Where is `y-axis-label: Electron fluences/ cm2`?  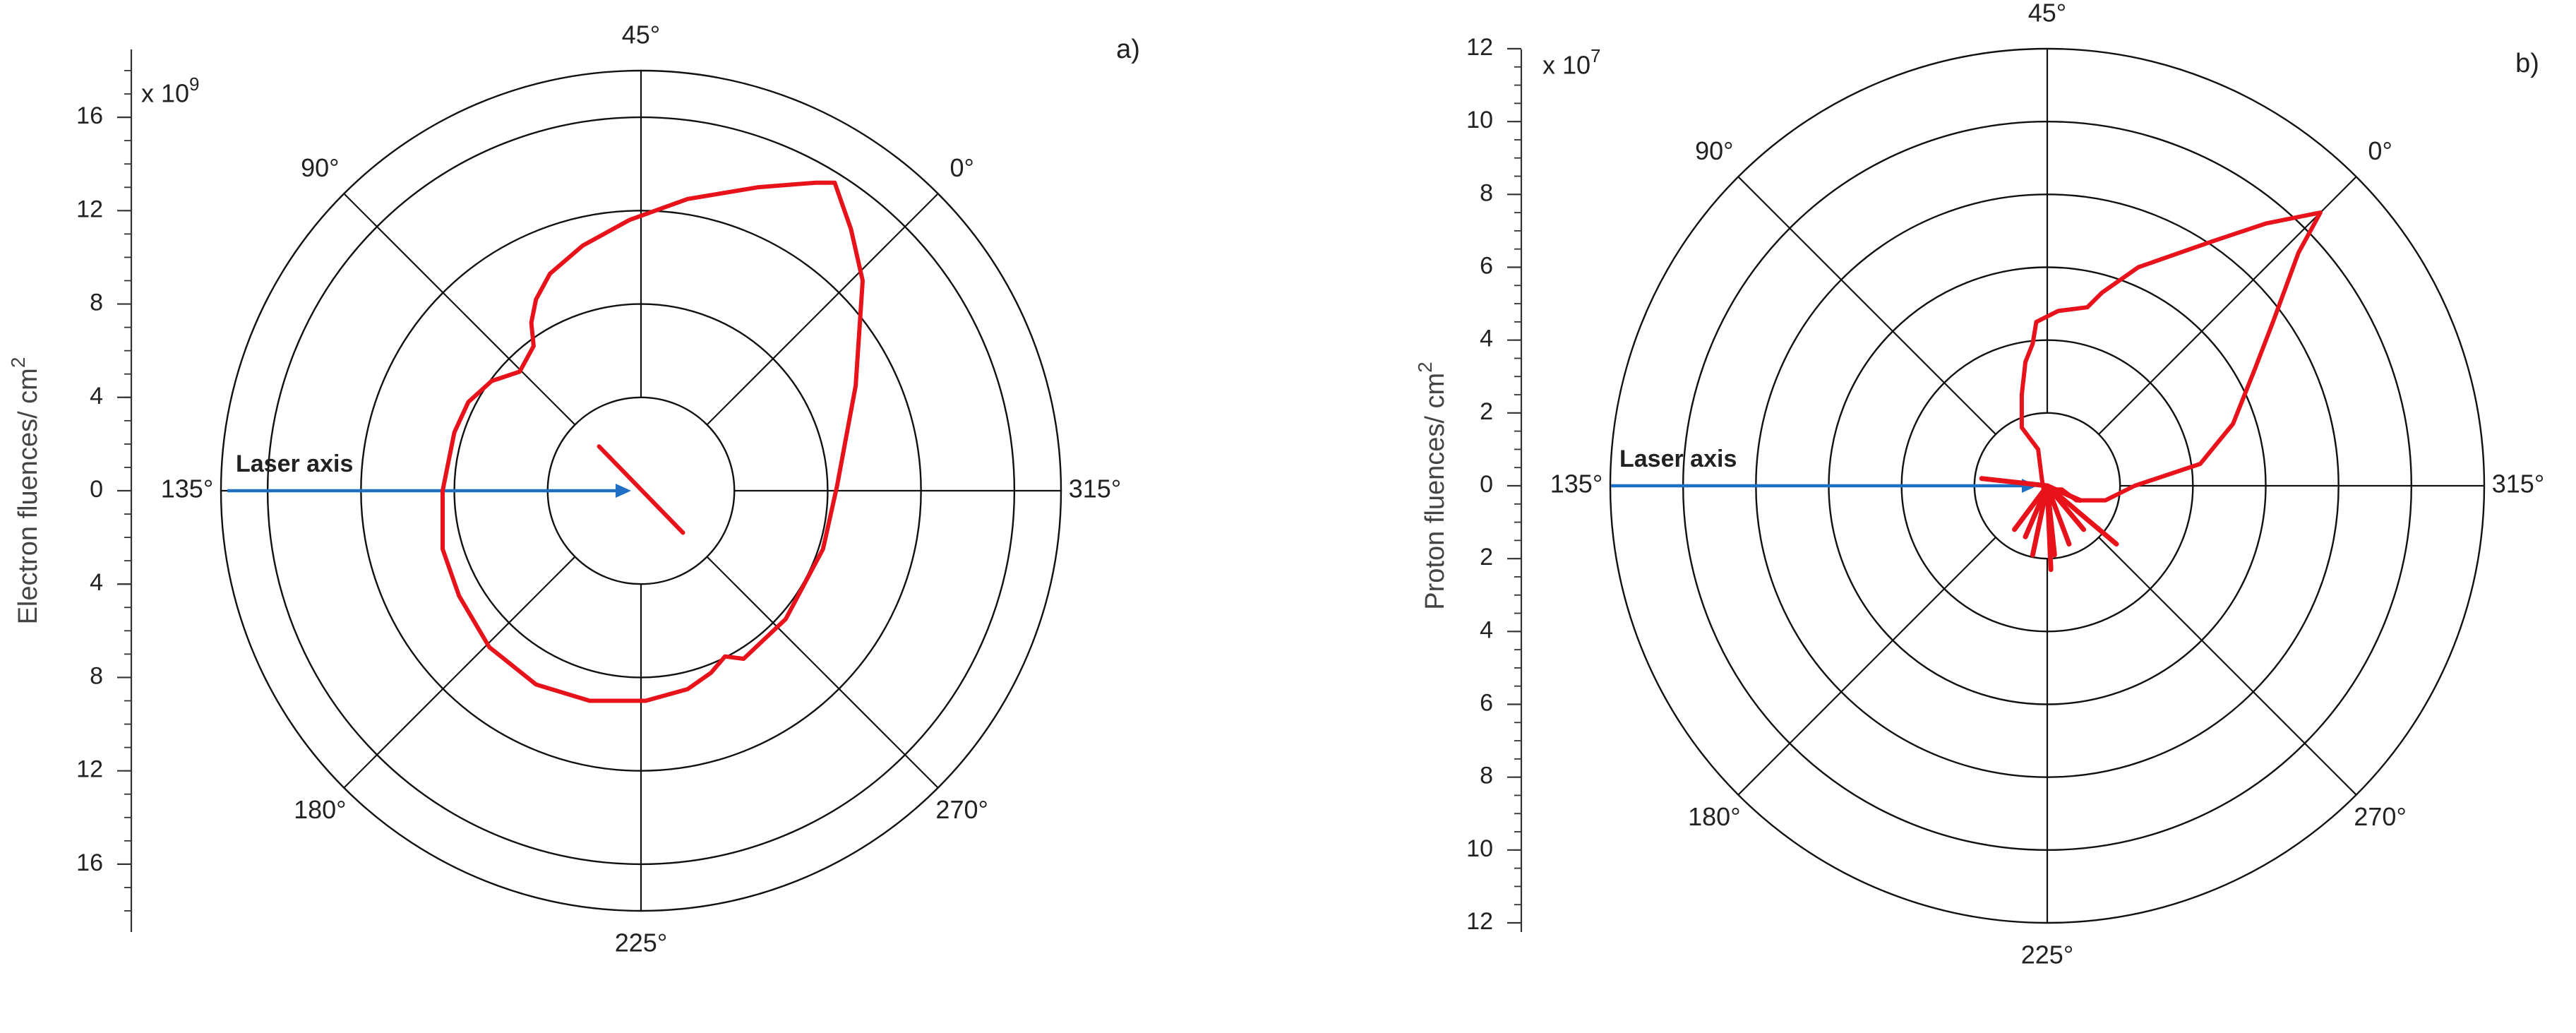 y-axis-label: Electron fluences/ cm2 is located at coordinates (25, 491).